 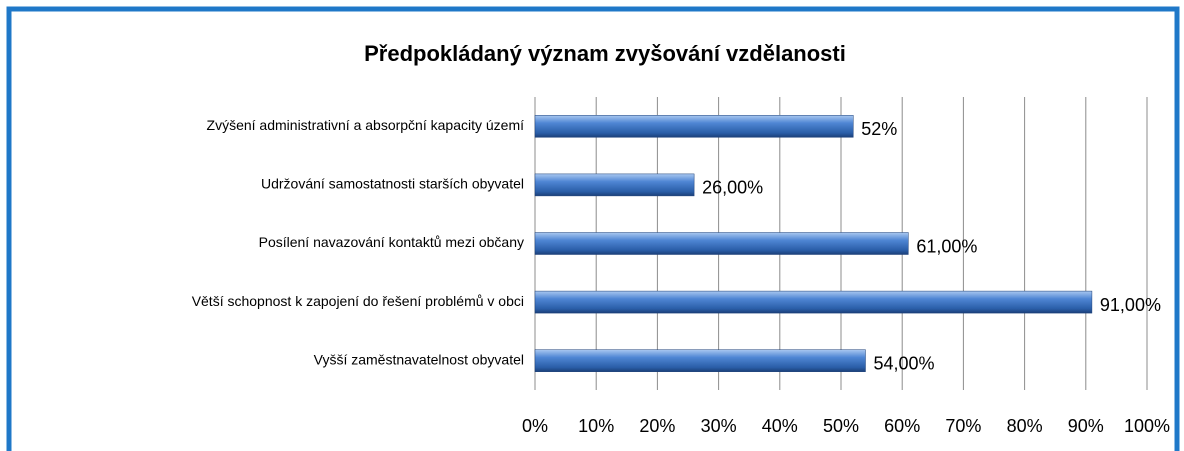 I want to click on x-tick-label: 60%, so click(x=902, y=426).